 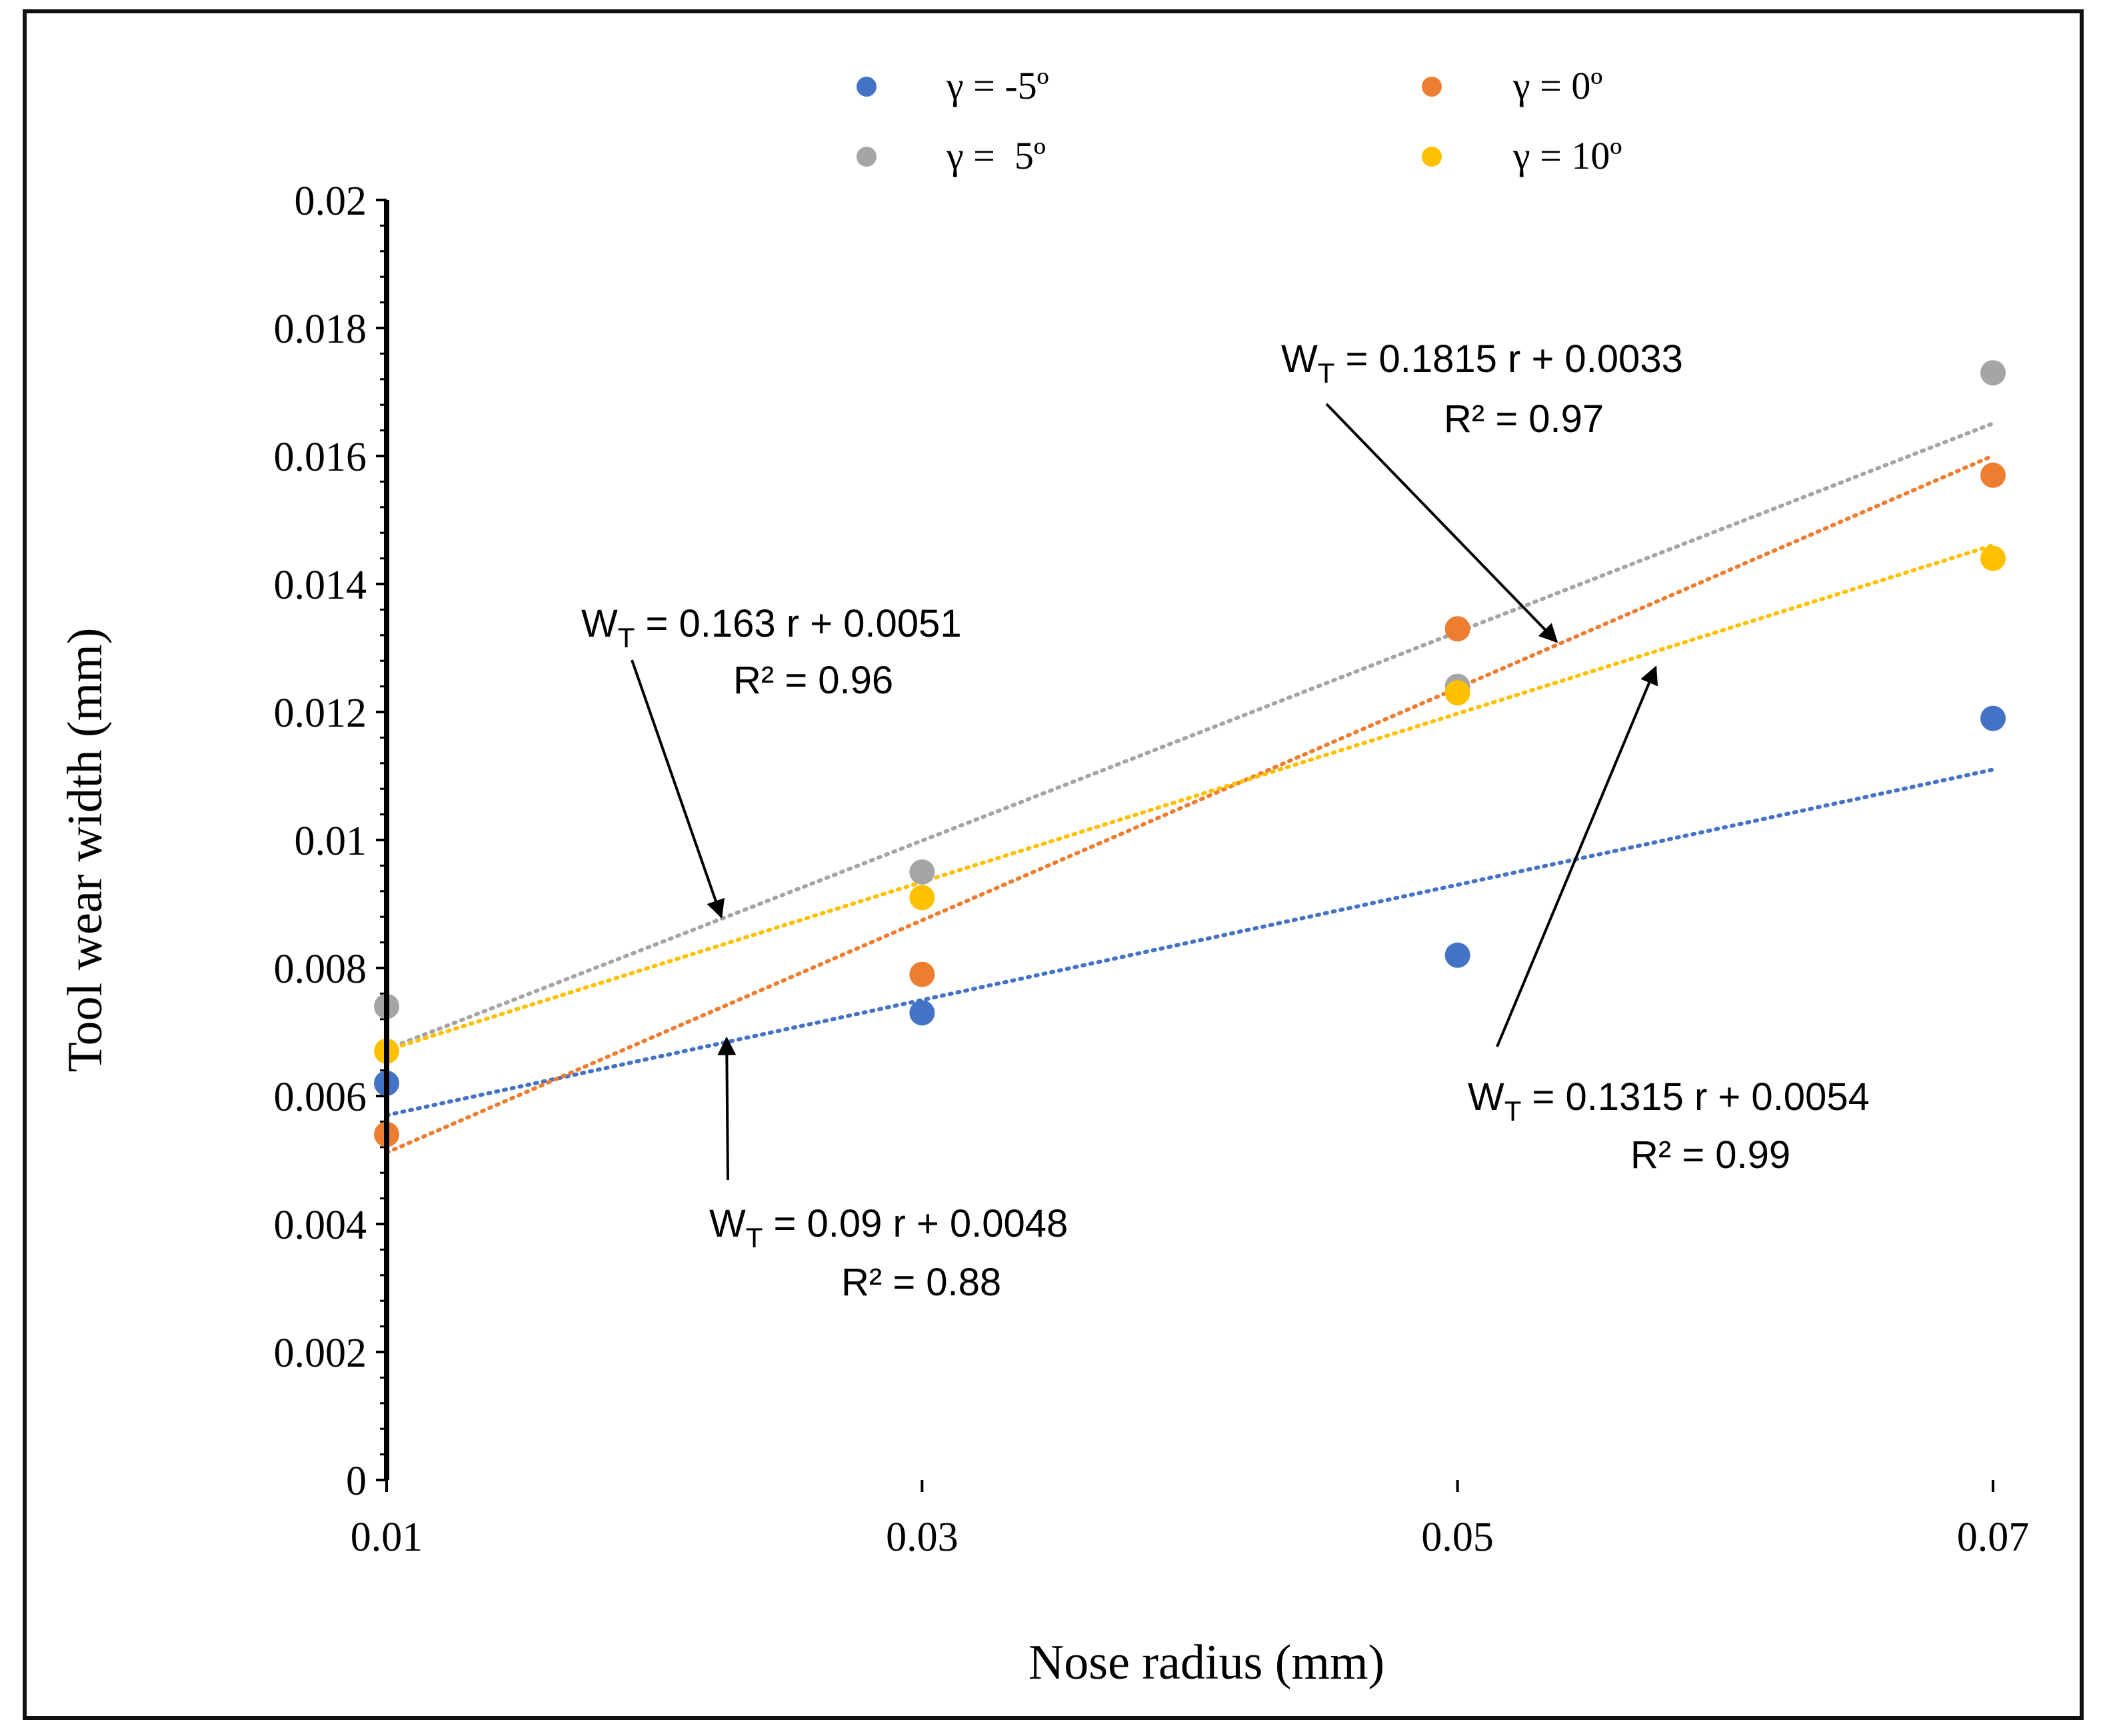 What do you see at coordinates (320, 1353) in the screenshot?
I see `y-tick-label: 0.002` at bounding box center [320, 1353].